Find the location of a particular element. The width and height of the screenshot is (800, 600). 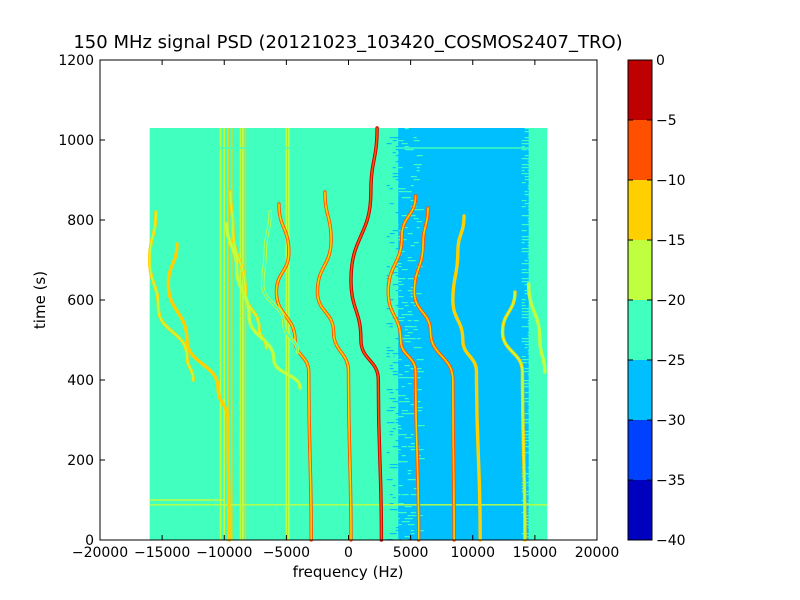

y-tick-label-6: 1200 is located at coordinates (76, 61).